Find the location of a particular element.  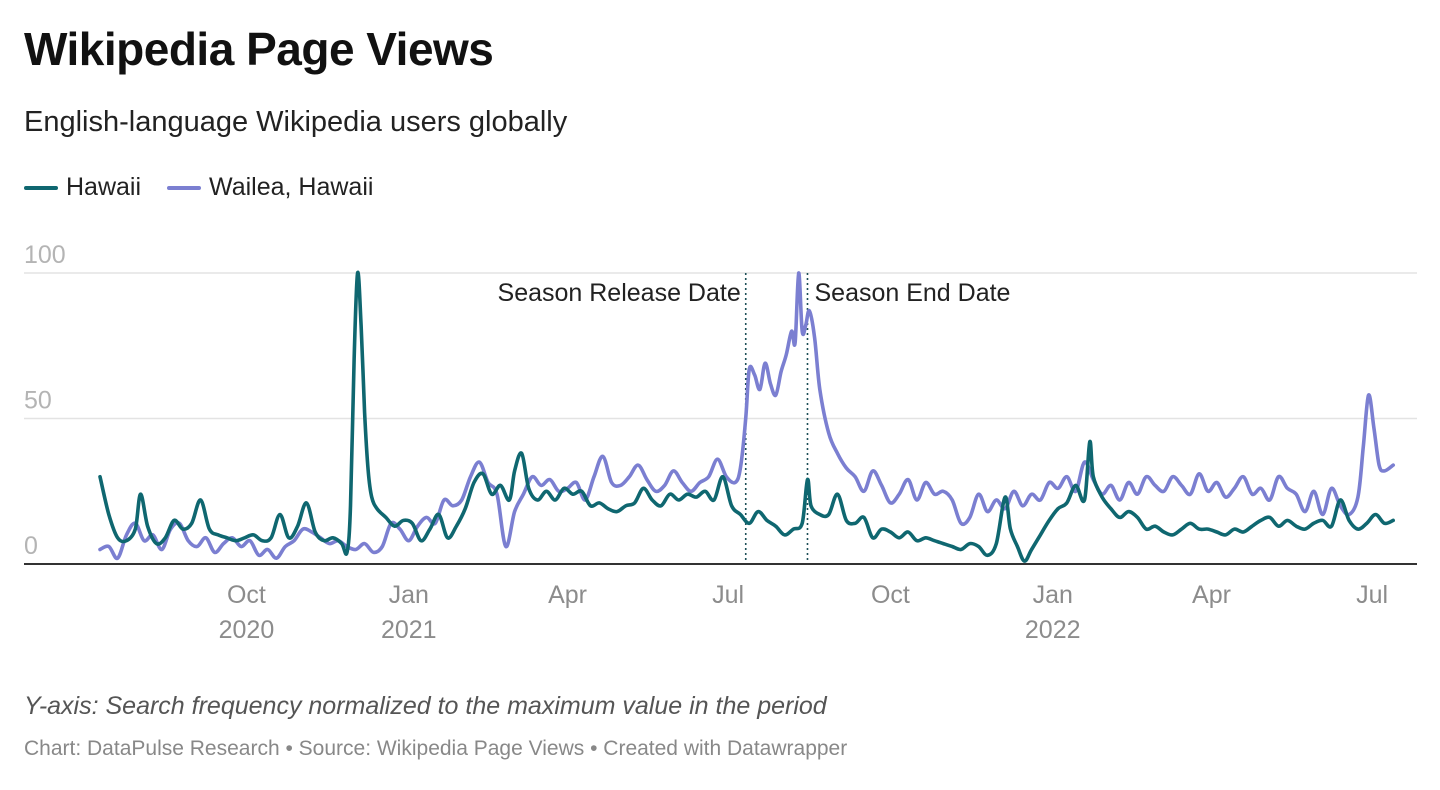

chart-title: Wikipedia Page Views is located at coordinates (259, 49).